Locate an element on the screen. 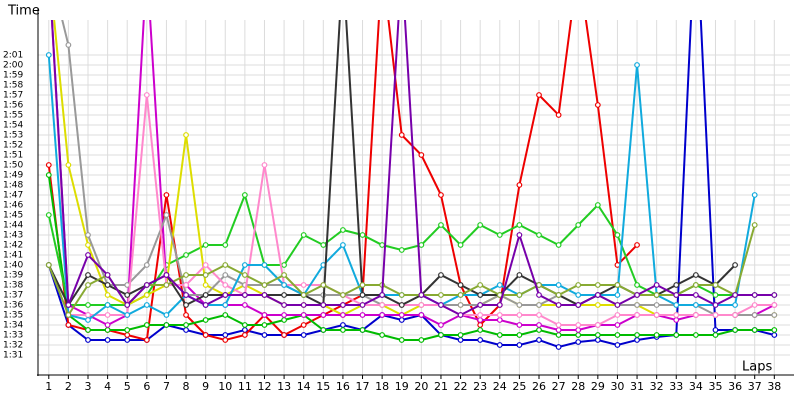 The width and height of the screenshot is (800, 400). x-tick-label: 17 is located at coordinates (363, 386).